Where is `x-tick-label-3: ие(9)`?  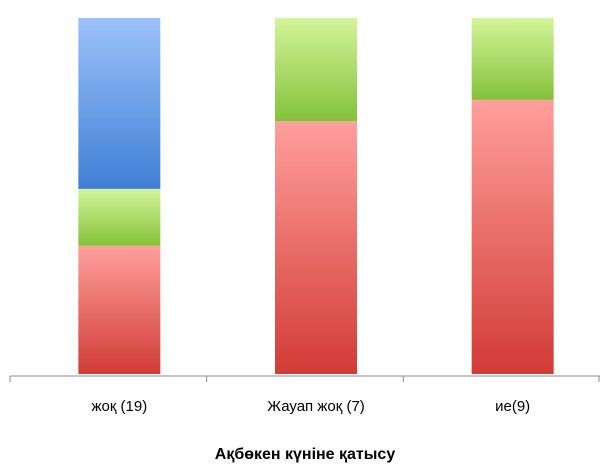 x-tick-label-3: ие(9) is located at coordinates (512, 406).